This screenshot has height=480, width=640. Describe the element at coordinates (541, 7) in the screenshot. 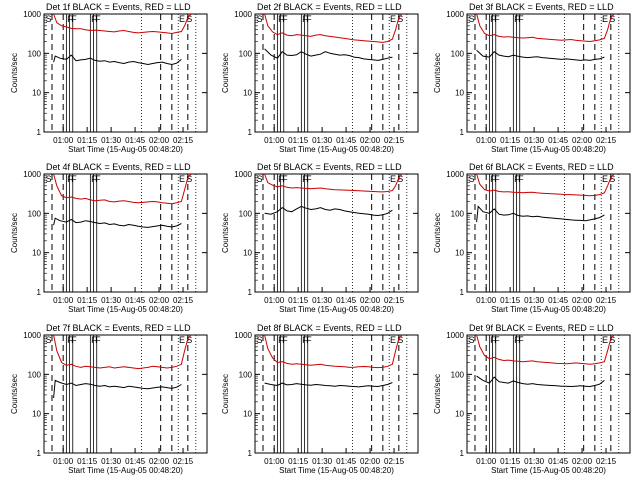

I see `panel-title: Det 3f BLACK = Events, RED = LLD` at that location.